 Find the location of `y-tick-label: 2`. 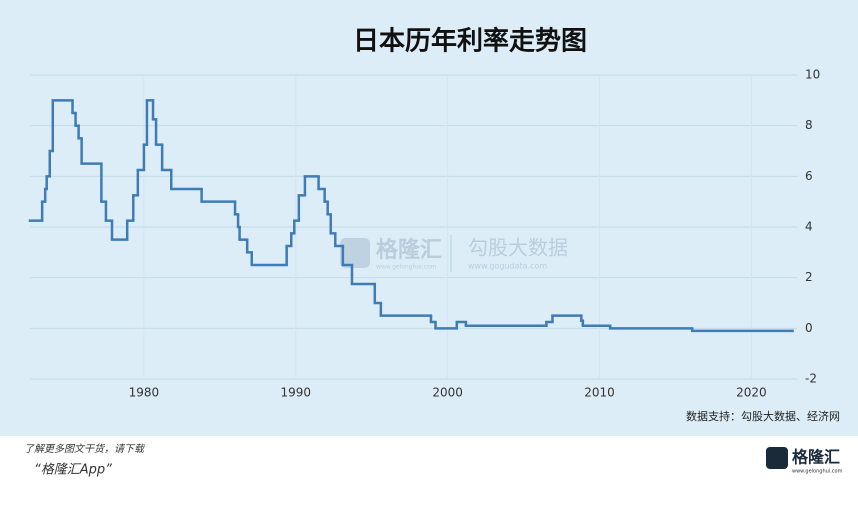

y-tick-label: 2 is located at coordinates (809, 277).